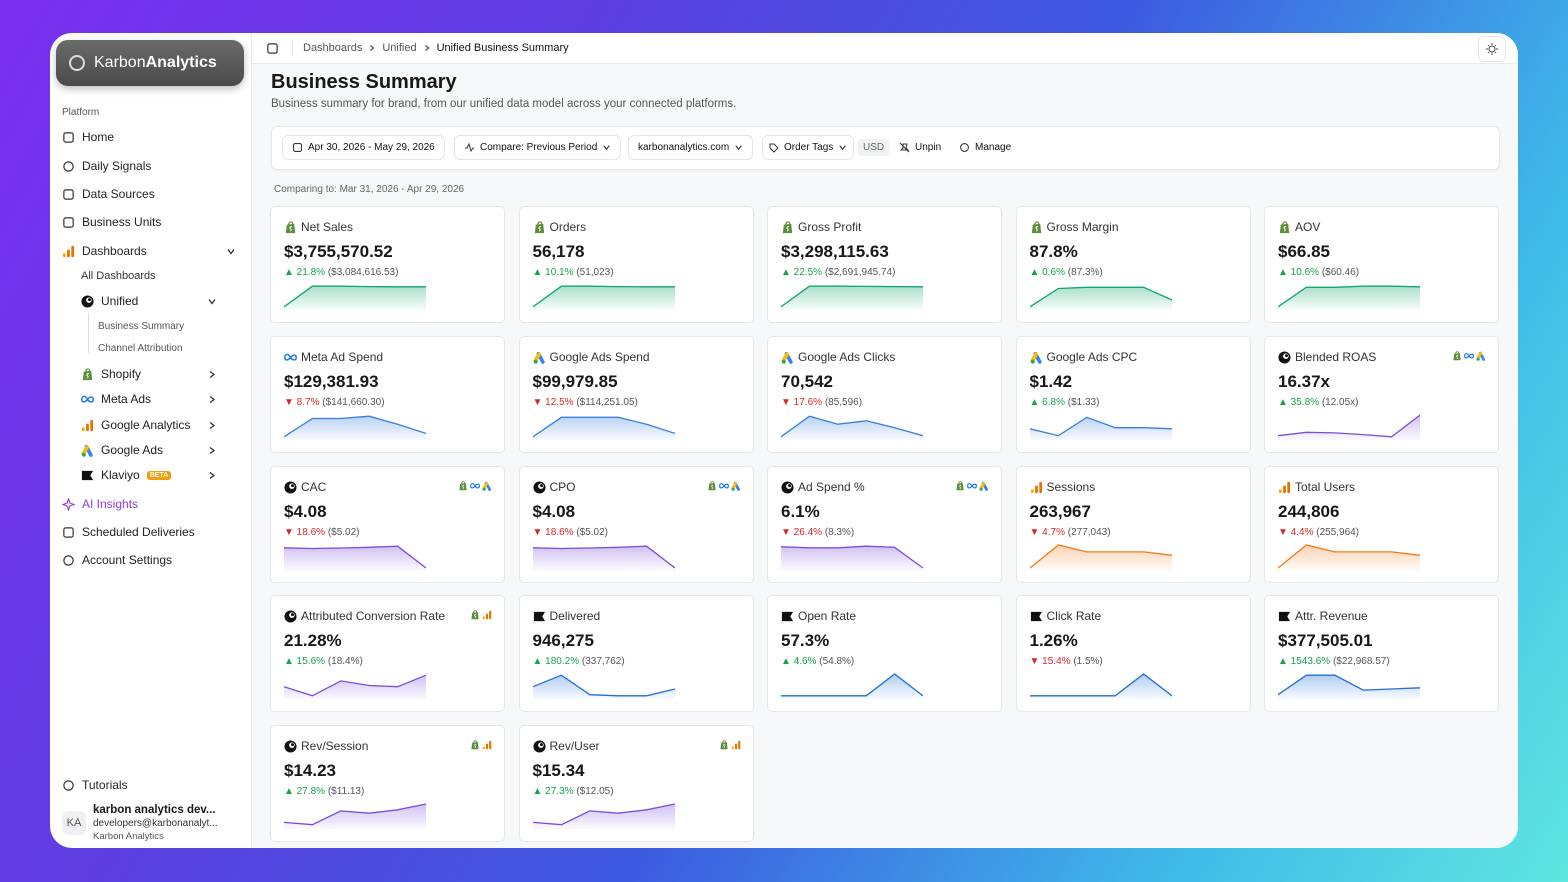  What do you see at coordinates (100, 504) in the screenshot?
I see `nav-item: AI Insights` at bounding box center [100, 504].